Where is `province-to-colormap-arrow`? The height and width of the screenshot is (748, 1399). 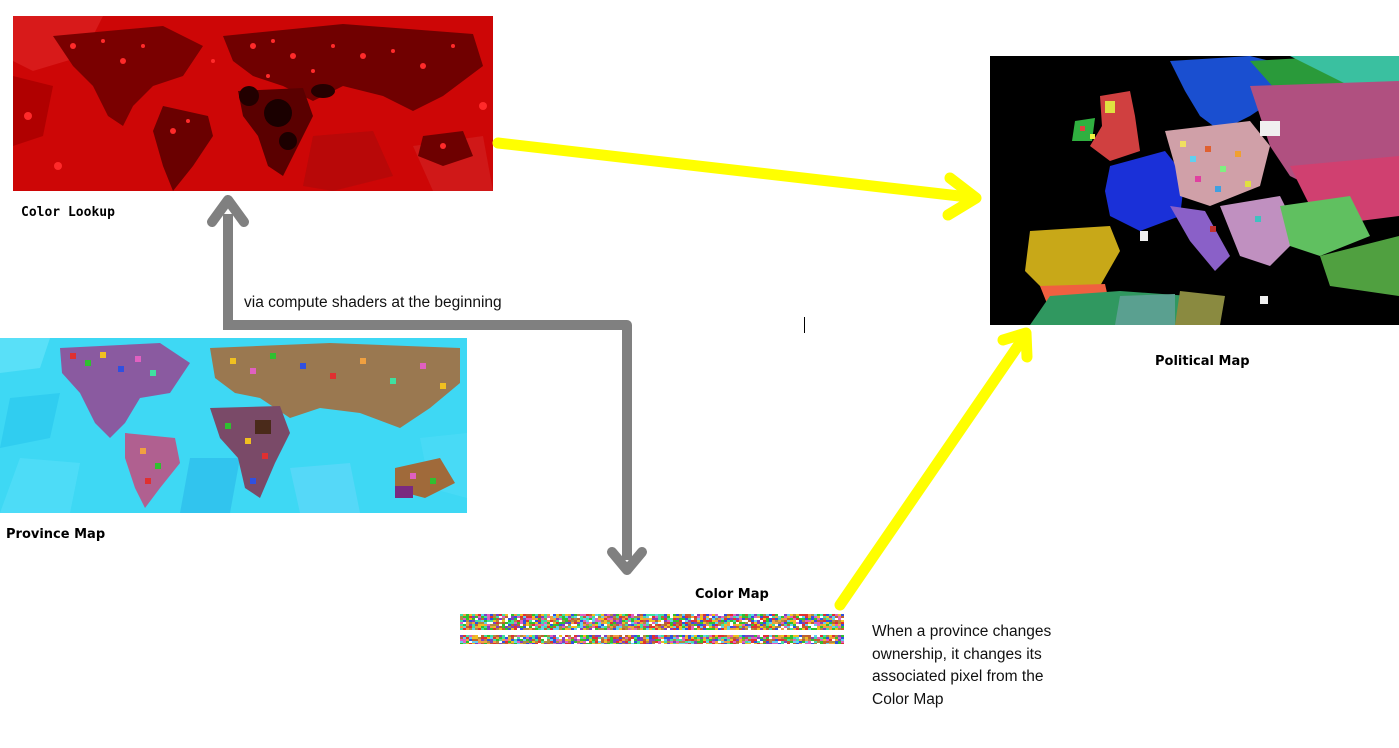 province-to-colormap-arrow is located at coordinates (435, 447).